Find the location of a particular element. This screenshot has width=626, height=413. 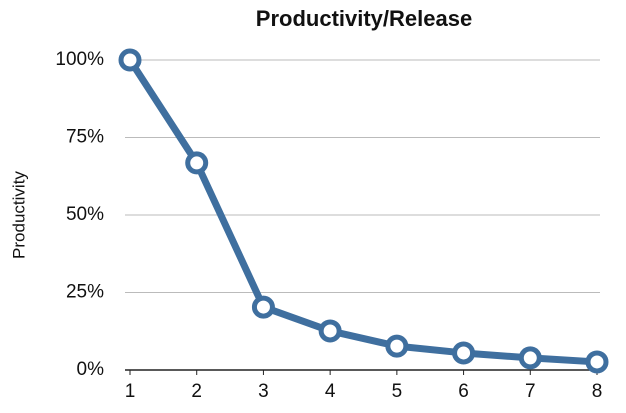

y-tick-label: 50% is located at coordinates (85, 214).